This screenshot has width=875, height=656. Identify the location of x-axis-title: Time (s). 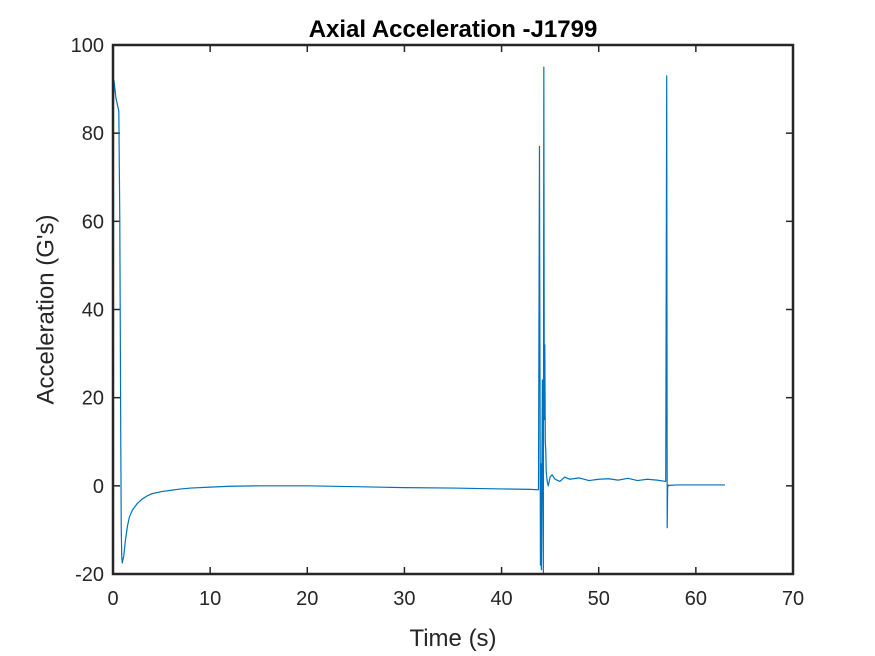
(452, 638).